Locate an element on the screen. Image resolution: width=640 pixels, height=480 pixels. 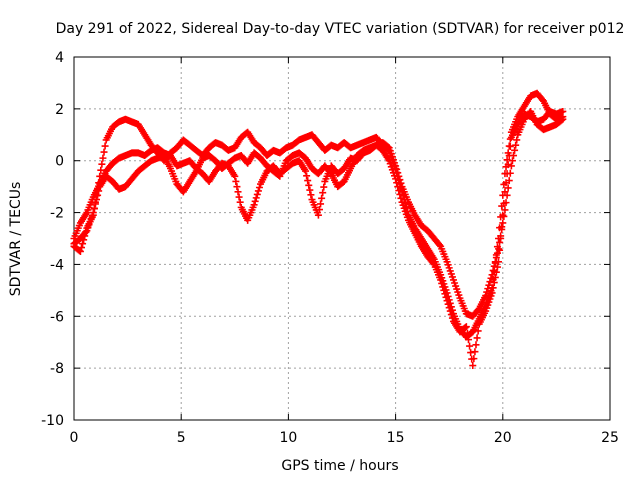
y-tick-label: -10 is located at coordinates (52, 421).